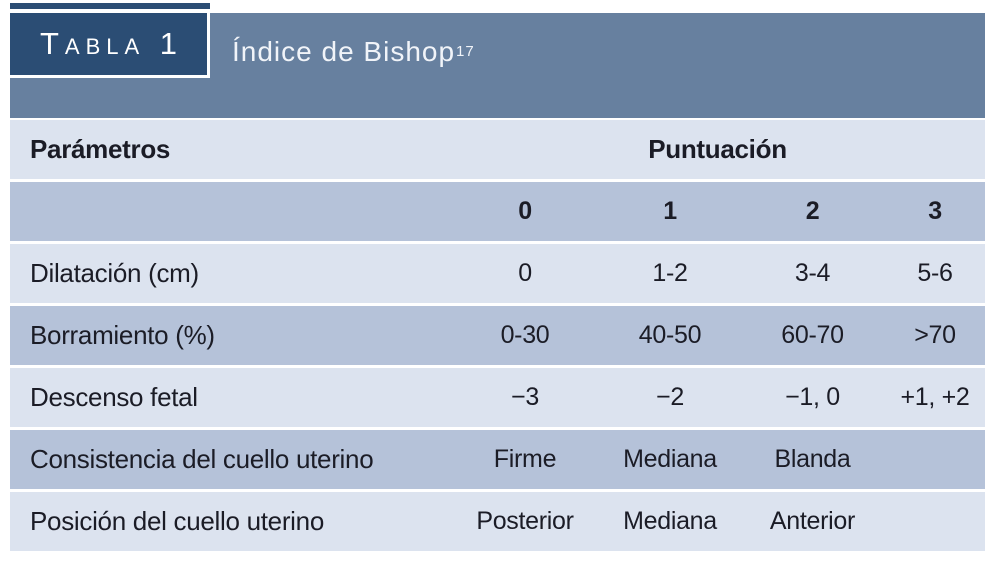 The height and width of the screenshot is (570, 995). What do you see at coordinates (812, 459) in the screenshot?
I see `cell-value: Blanda` at bounding box center [812, 459].